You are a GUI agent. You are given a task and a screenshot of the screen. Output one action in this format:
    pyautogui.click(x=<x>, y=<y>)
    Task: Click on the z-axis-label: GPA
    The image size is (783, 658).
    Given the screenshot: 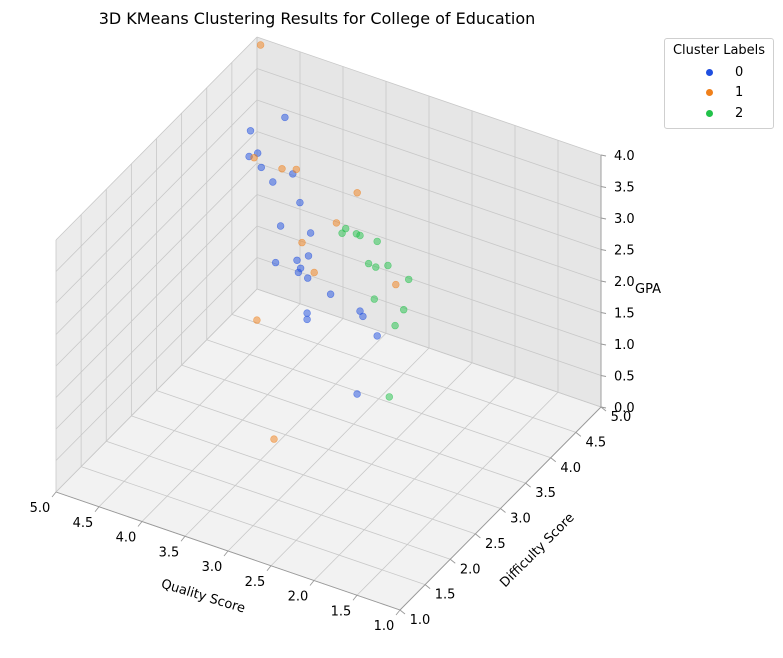 What is the action you would take?
    pyautogui.click(x=648, y=289)
    